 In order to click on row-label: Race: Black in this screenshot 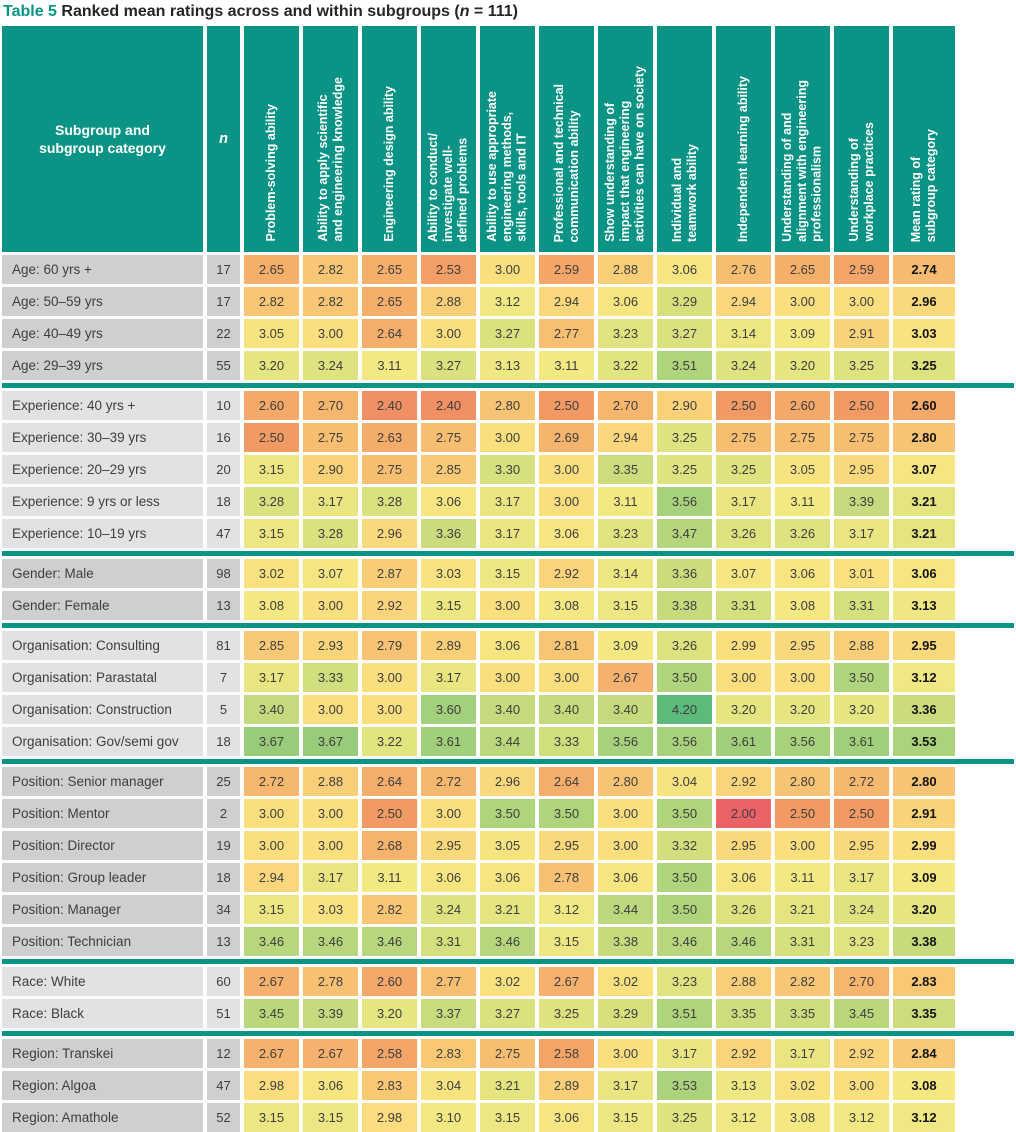, I will do `click(102, 1013)`.